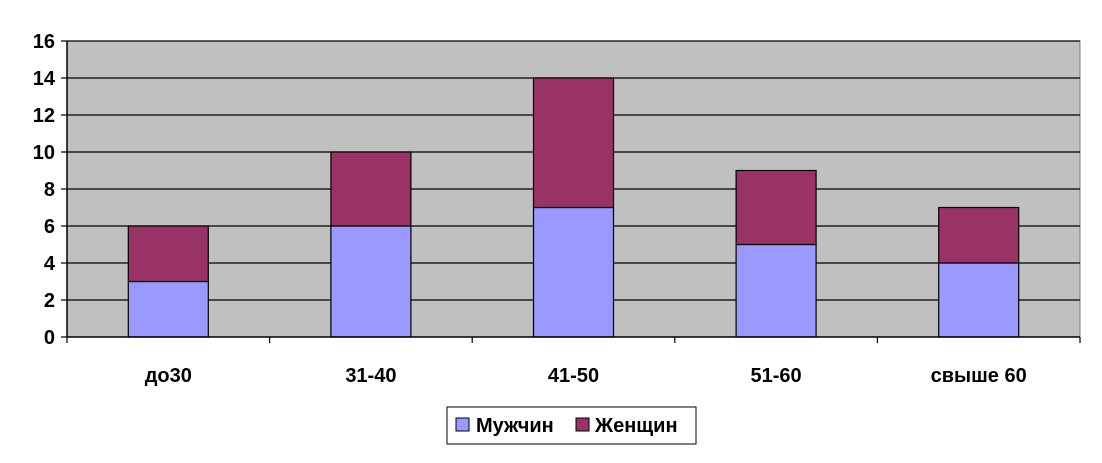  I want to click on legend: Мужчин Женщин, so click(571, 425).